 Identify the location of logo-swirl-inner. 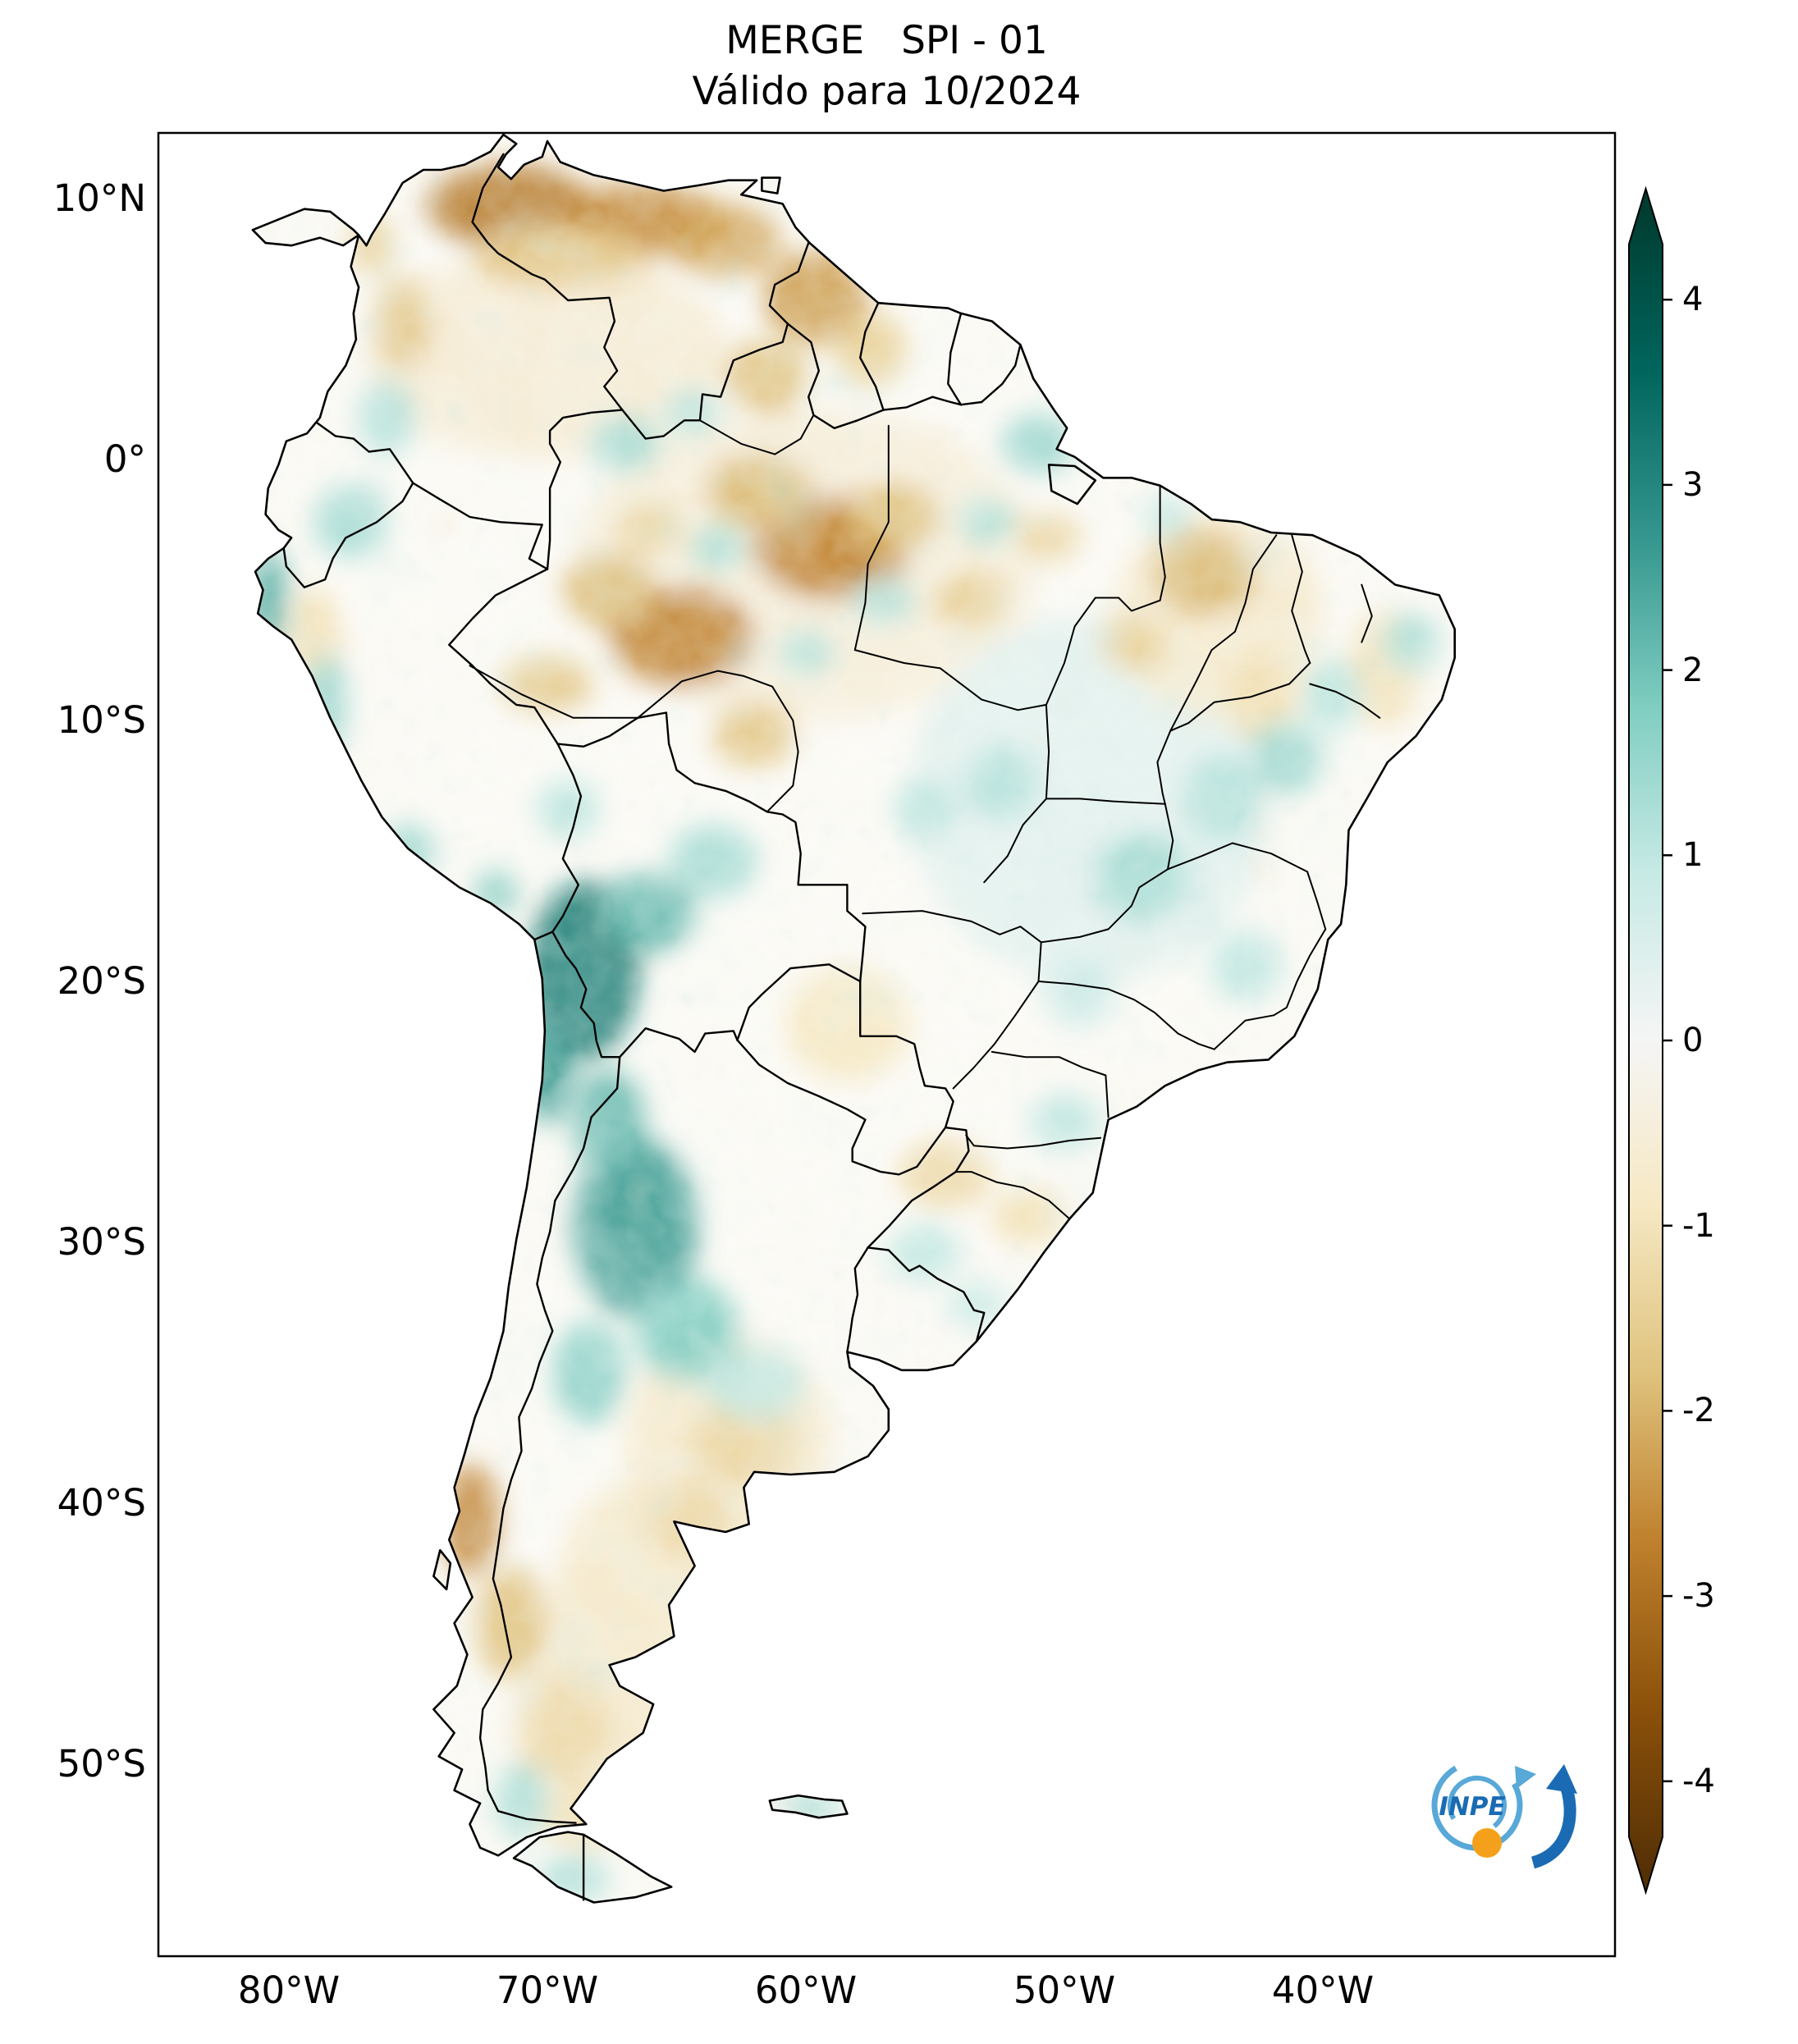
(1477, 1805).